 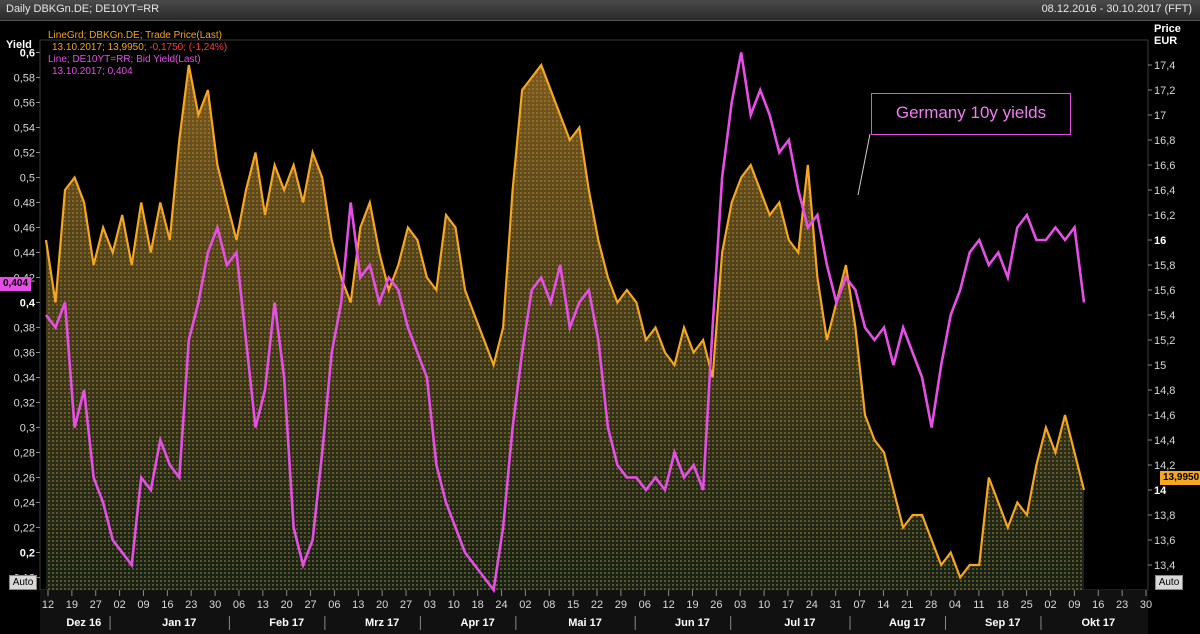 I want to click on y-left-tick-label: 0,46, so click(x=24, y=229).